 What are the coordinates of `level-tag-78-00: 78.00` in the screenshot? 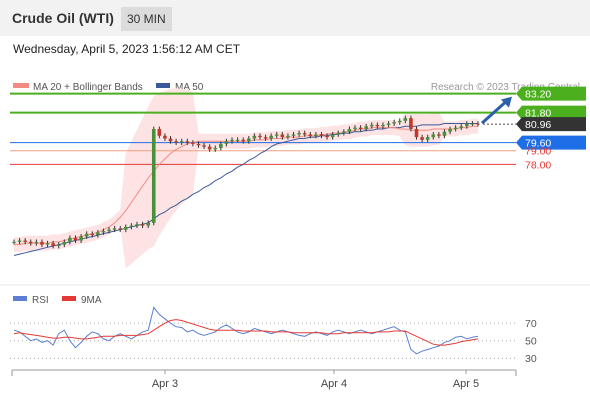 It's located at (538, 165).